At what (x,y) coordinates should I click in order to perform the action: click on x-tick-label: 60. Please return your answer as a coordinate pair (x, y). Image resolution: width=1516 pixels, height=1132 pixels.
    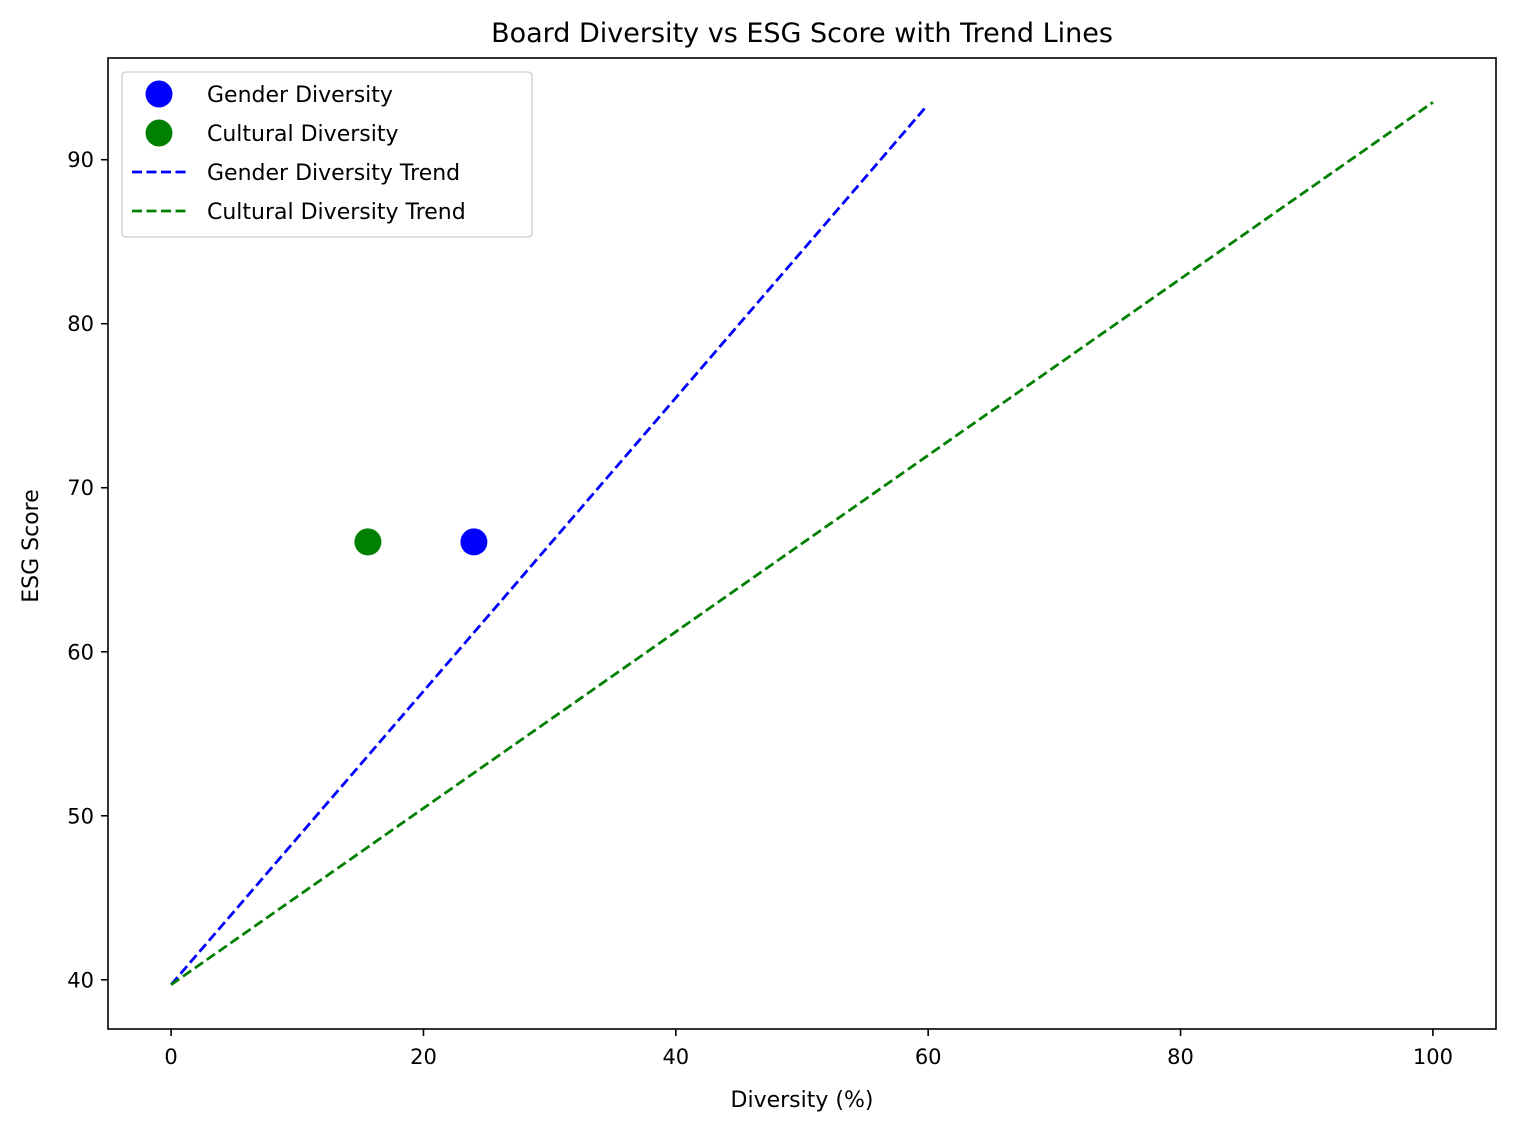
    Looking at the image, I should click on (928, 1057).